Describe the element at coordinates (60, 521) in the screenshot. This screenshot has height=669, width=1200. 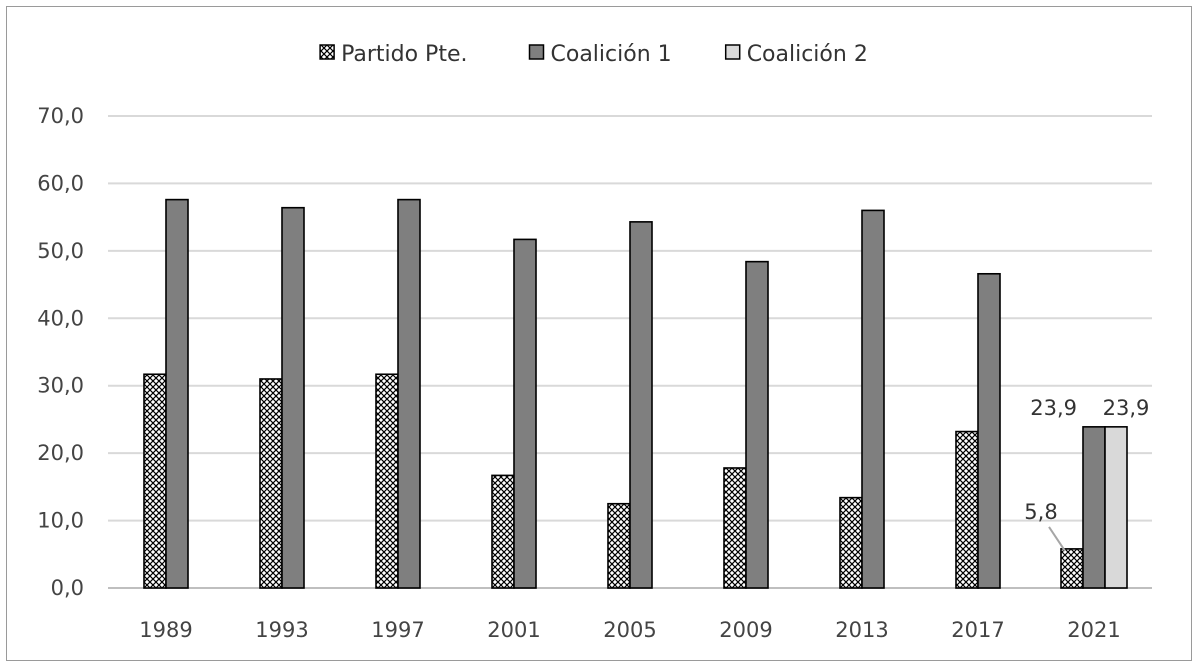
I see `y-tick-label: 10,0` at that location.